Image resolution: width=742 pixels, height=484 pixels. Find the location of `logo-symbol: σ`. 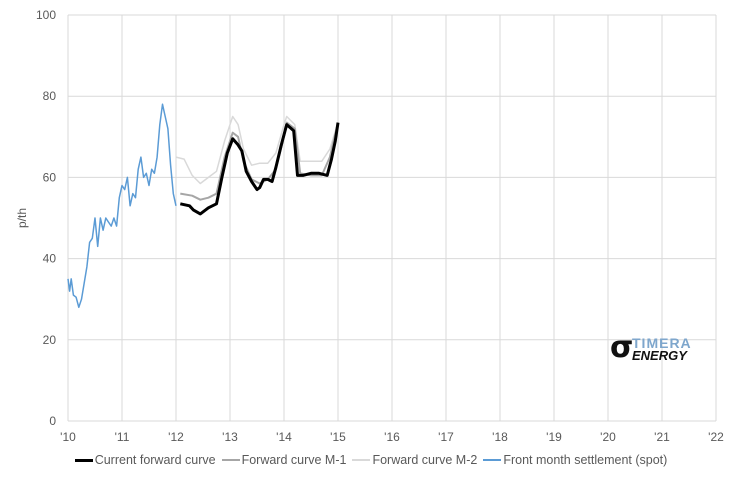

logo-symbol: σ is located at coordinates (622, 347).